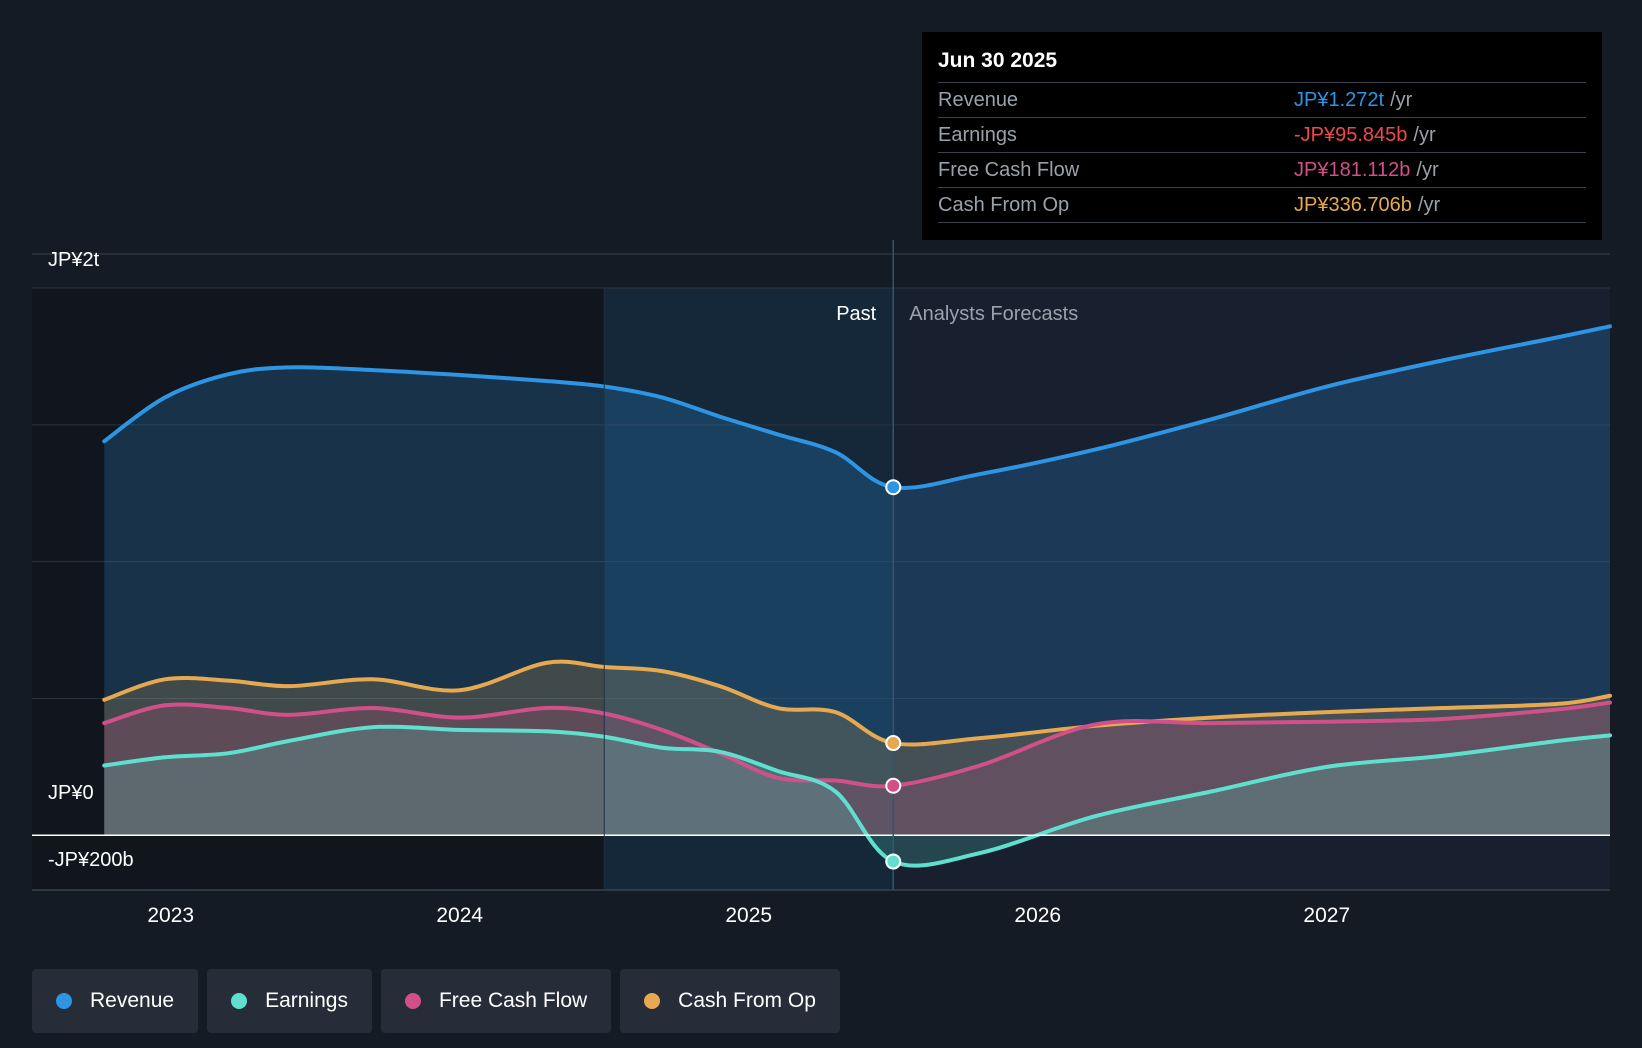 The width and height of the screenshot is (1642, 1048). What do you see at coordinates (1339, 100) in the screenshot?
I see `tooltip-value: JP¥1.272t` at bounding box center [1339, 100].